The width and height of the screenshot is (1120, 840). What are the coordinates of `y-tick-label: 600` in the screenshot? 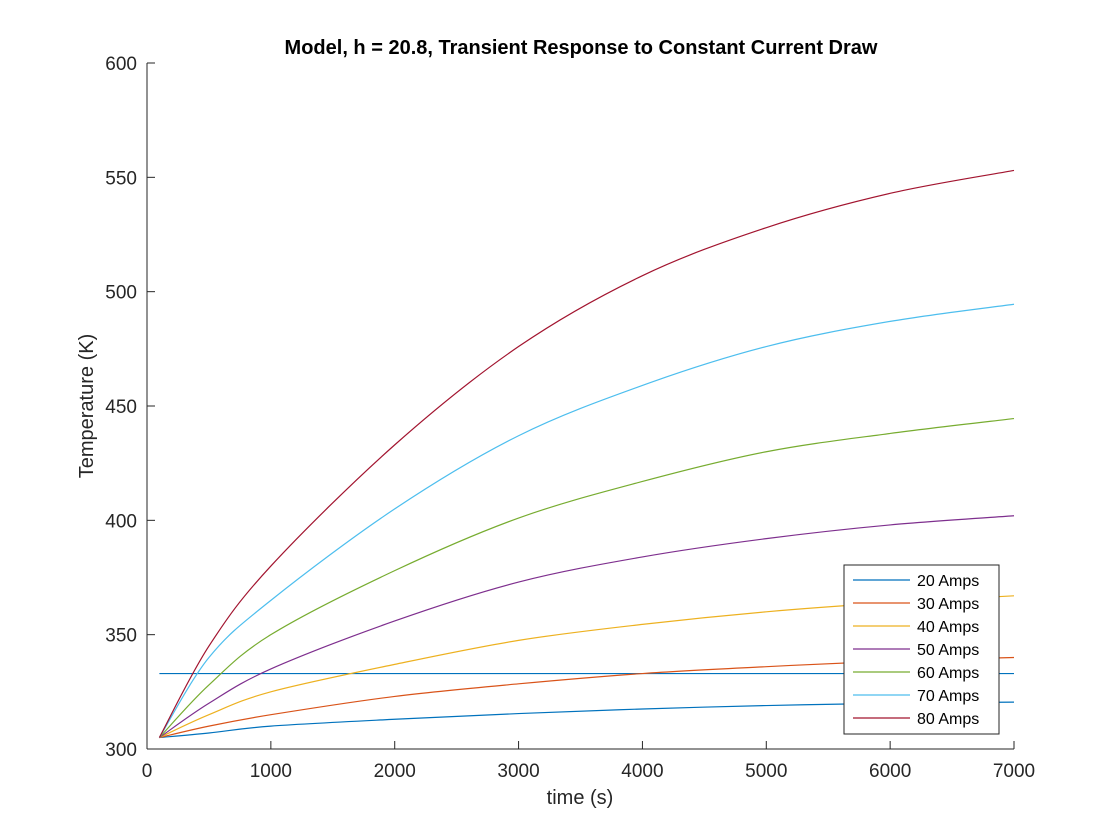 It's located at (121, 64).